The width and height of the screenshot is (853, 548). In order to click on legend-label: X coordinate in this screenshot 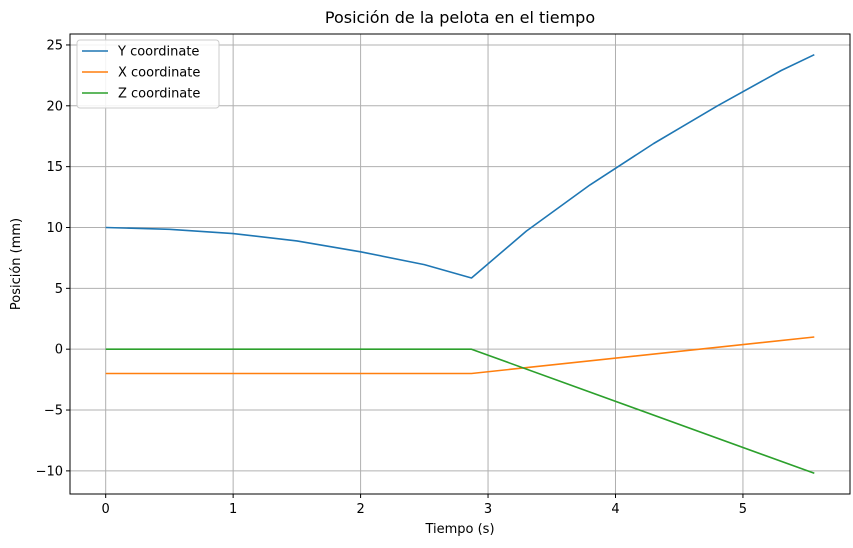, I will do `click(159, 73)`.